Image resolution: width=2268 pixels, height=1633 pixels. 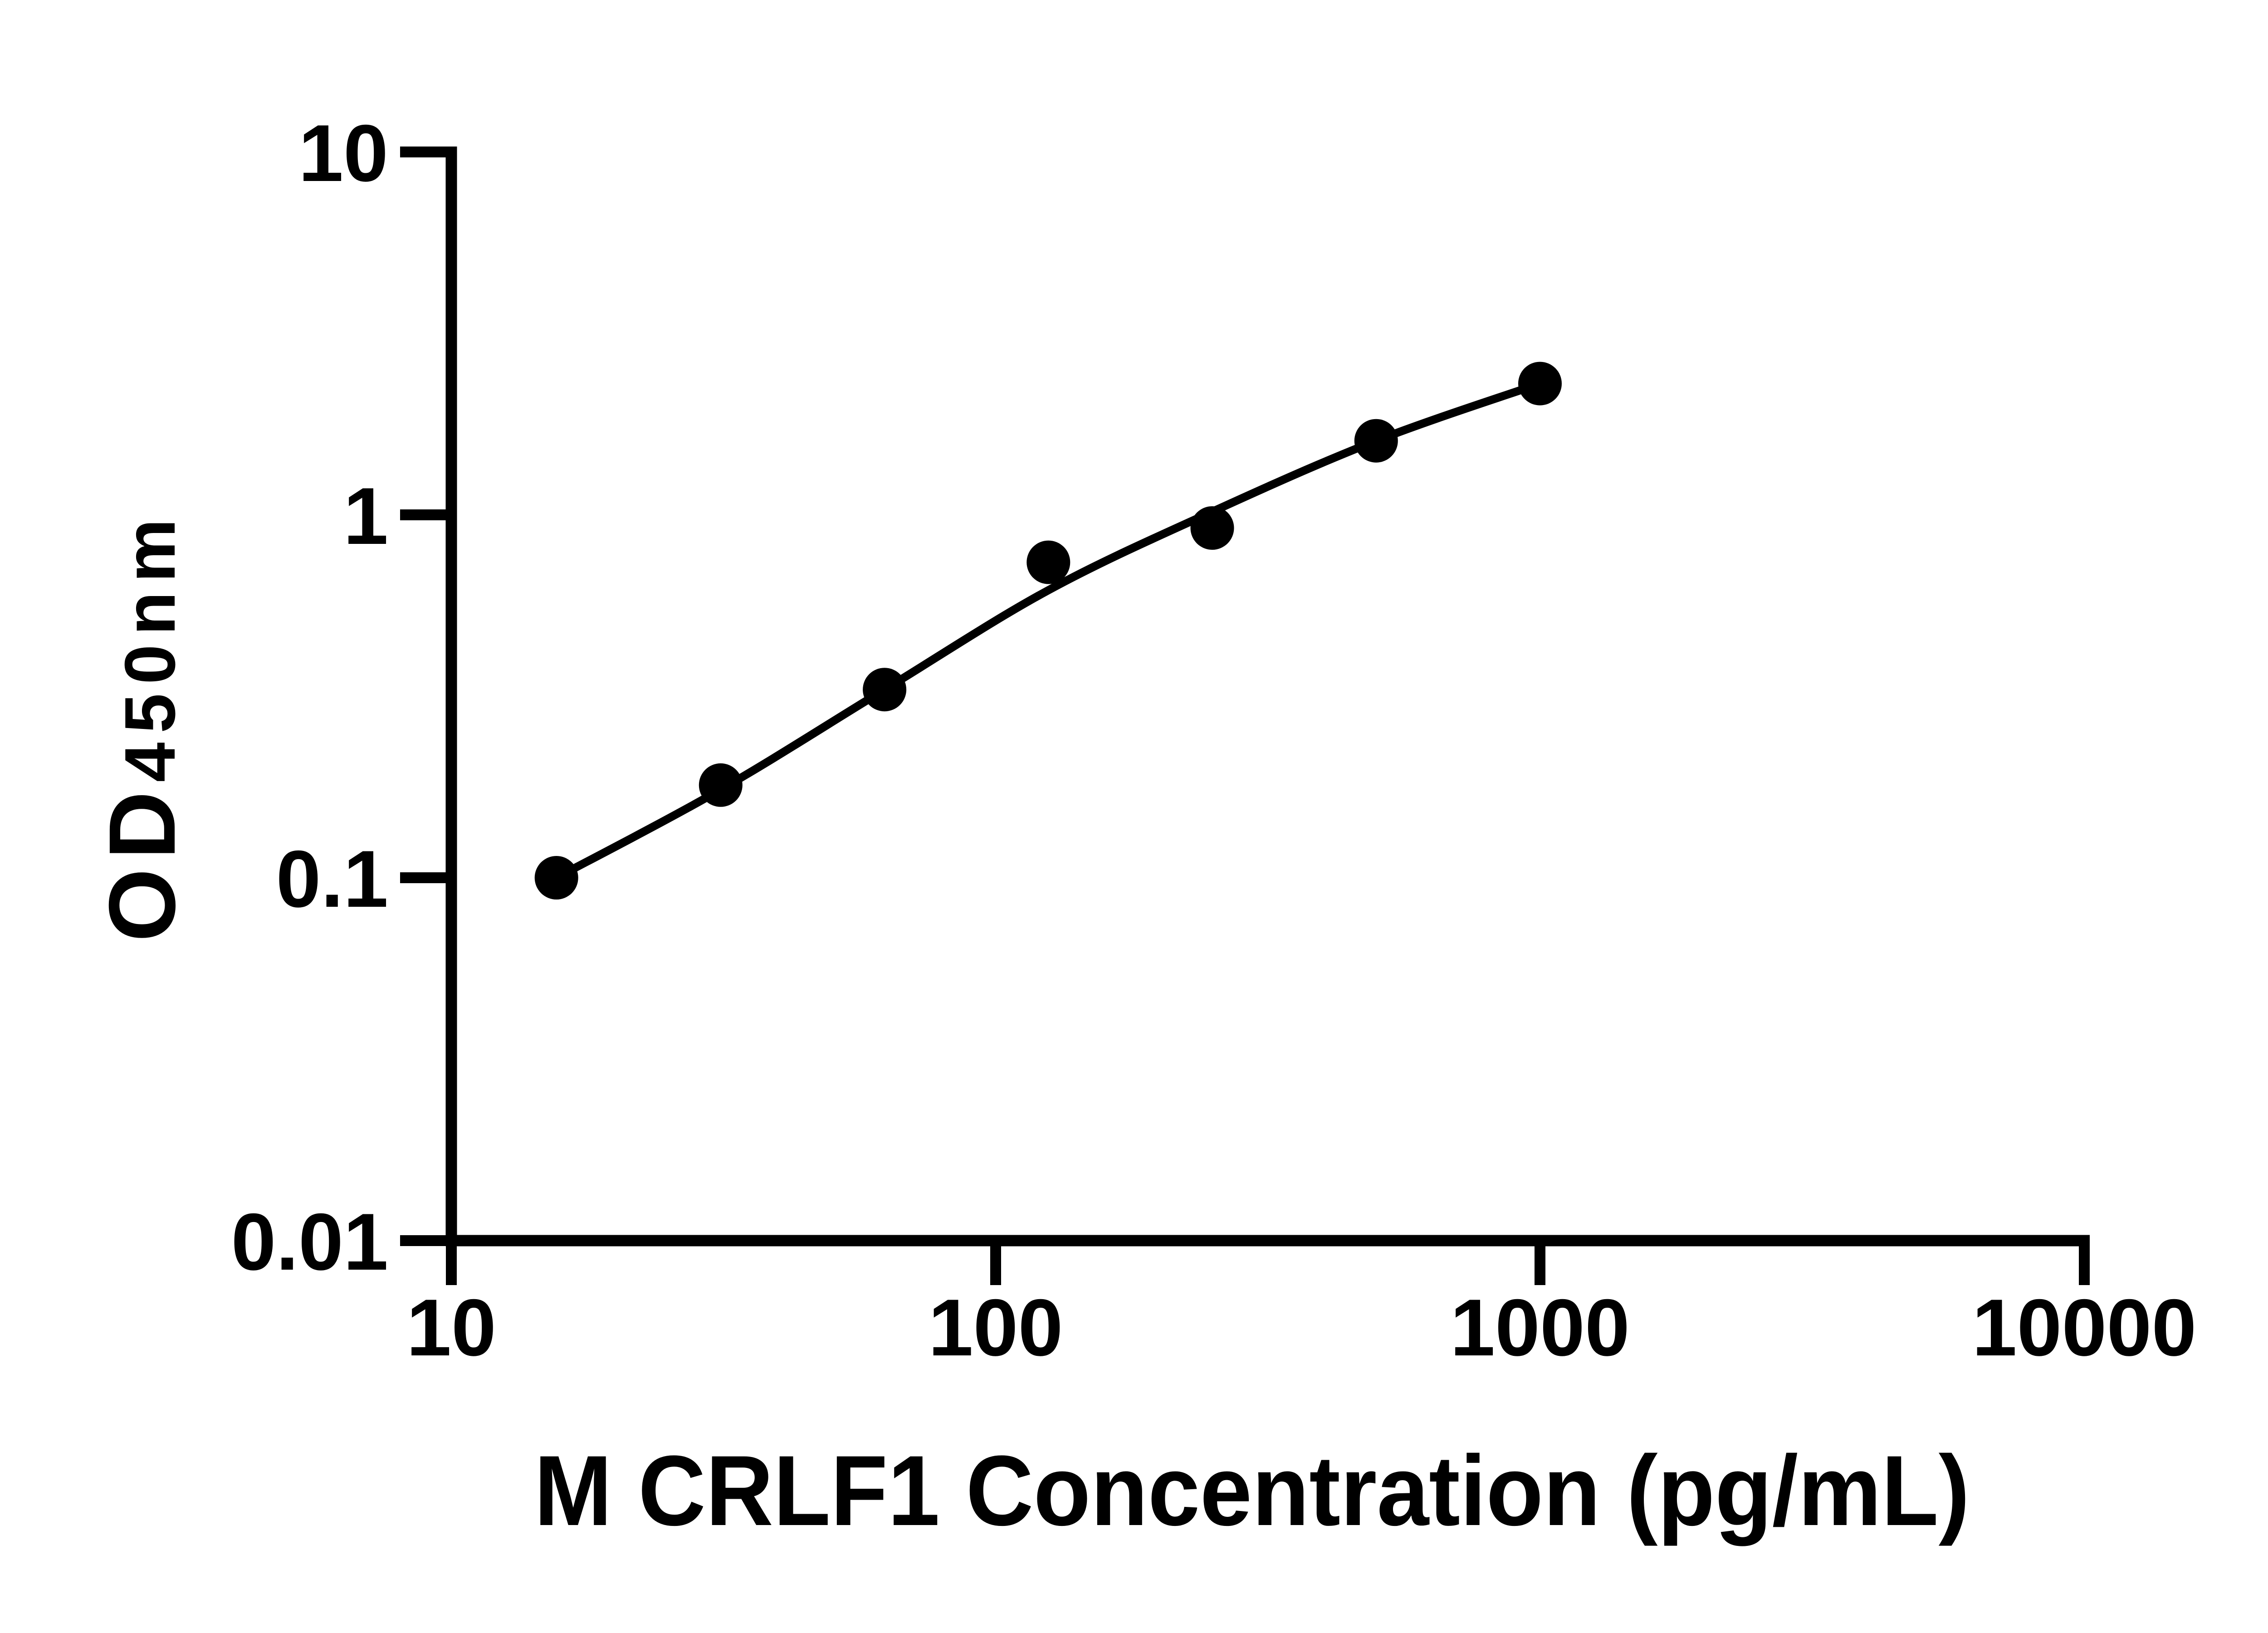 What do you see at coordinates (343, 153) in the screenshot?
I see `y-tick-label-10: 10` at bounding box center [343, 153].